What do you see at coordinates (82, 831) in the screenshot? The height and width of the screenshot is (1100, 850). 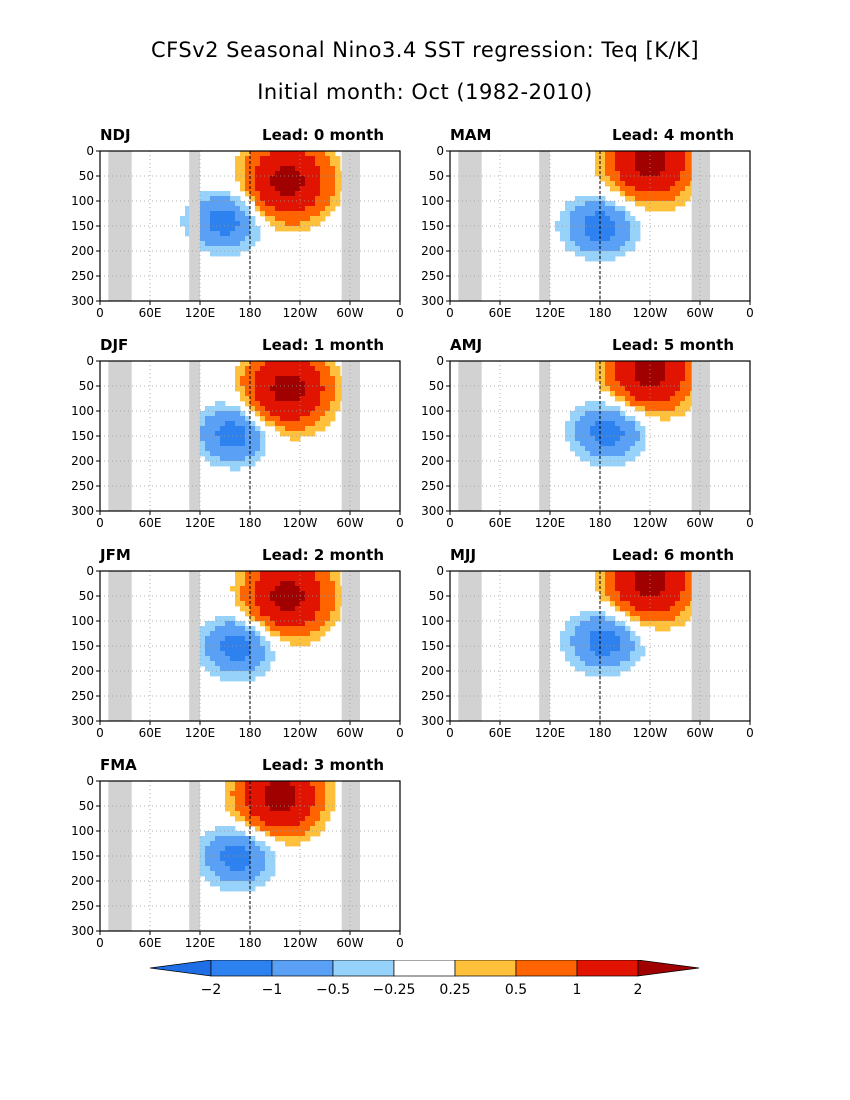 I see `y-tick-label: 100` at bounding box center [82, 831].